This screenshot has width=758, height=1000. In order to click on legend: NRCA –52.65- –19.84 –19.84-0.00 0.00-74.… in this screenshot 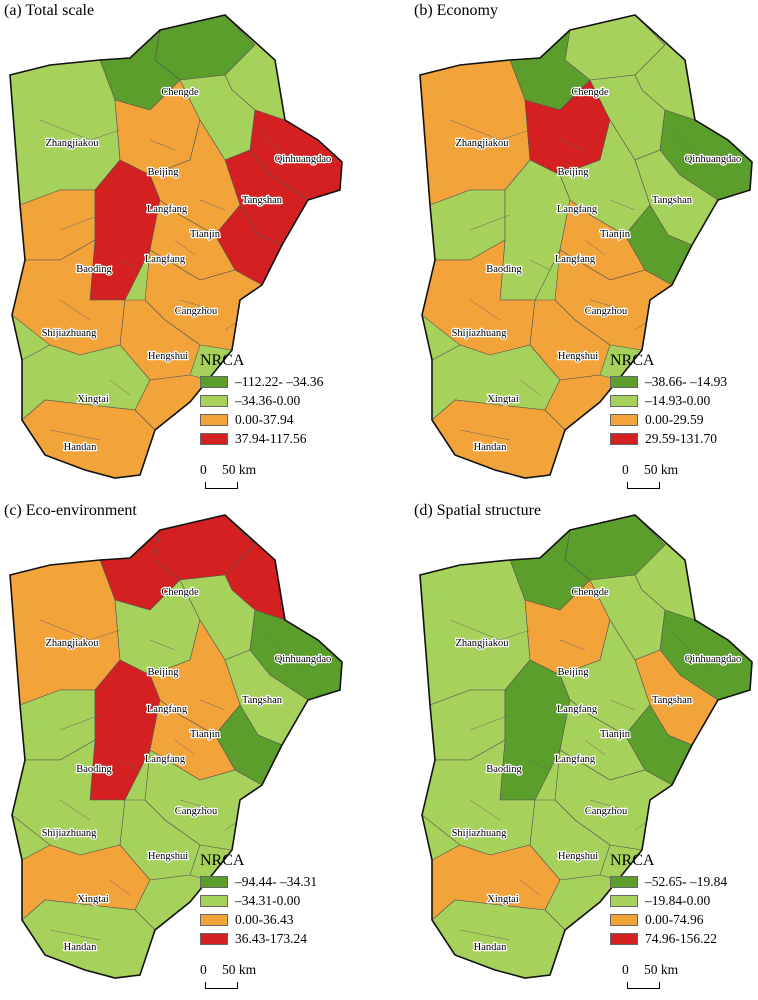, I will do `click(668, 900)`.